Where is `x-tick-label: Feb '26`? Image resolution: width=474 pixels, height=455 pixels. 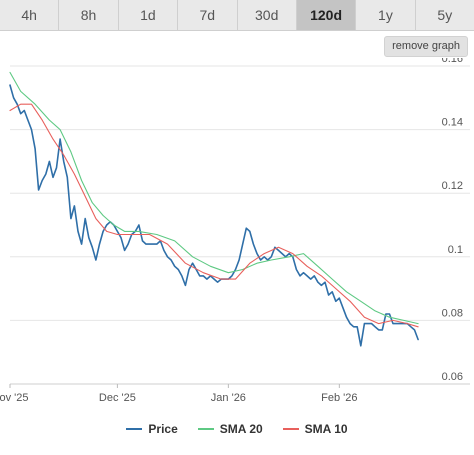 x-tick-label: Feb '26 is located at coordinates (339, 398).